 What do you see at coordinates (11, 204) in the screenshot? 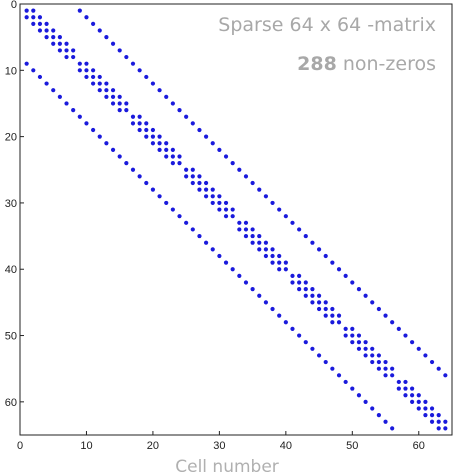
I see `y-tick-label: 30` at bounding box center [11, 204].